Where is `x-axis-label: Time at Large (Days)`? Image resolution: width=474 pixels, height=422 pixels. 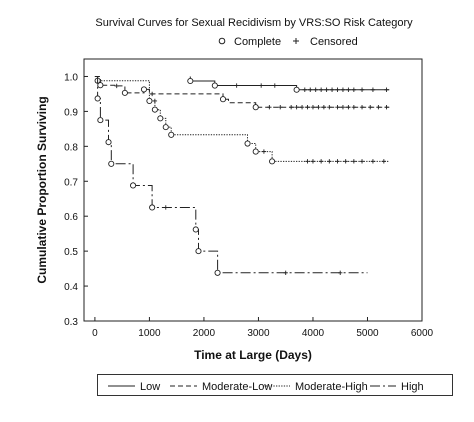
x-axis-label: Time at Large (Days) is located at coordinates (253, 355).